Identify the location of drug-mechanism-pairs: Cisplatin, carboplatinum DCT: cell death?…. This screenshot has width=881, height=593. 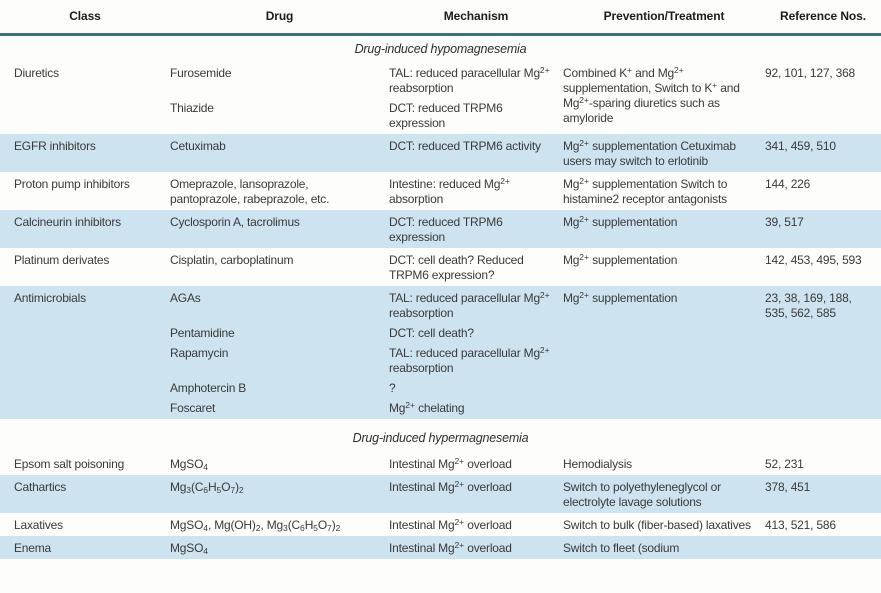
(366, 268).